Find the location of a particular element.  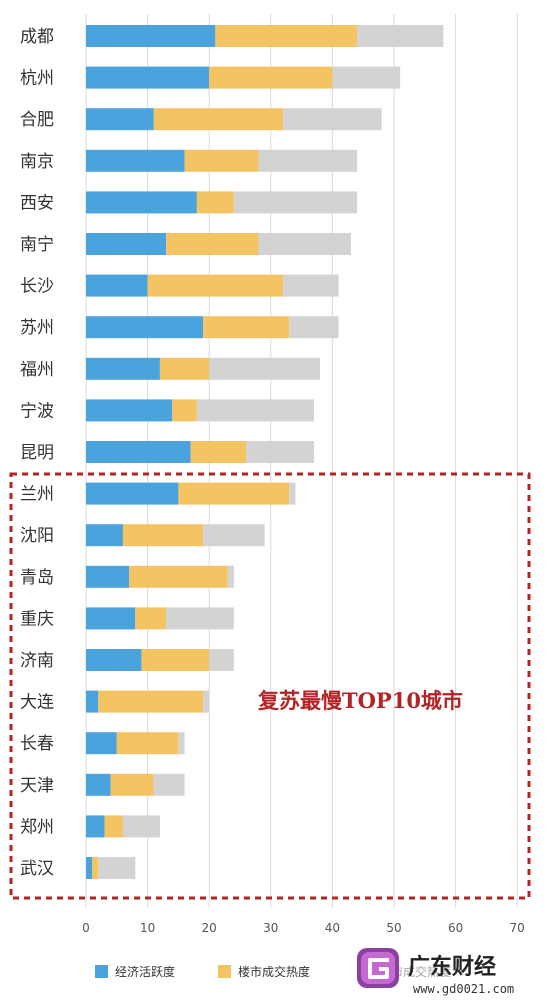

category-label: 兰州 is located at coordinates (37, 495).